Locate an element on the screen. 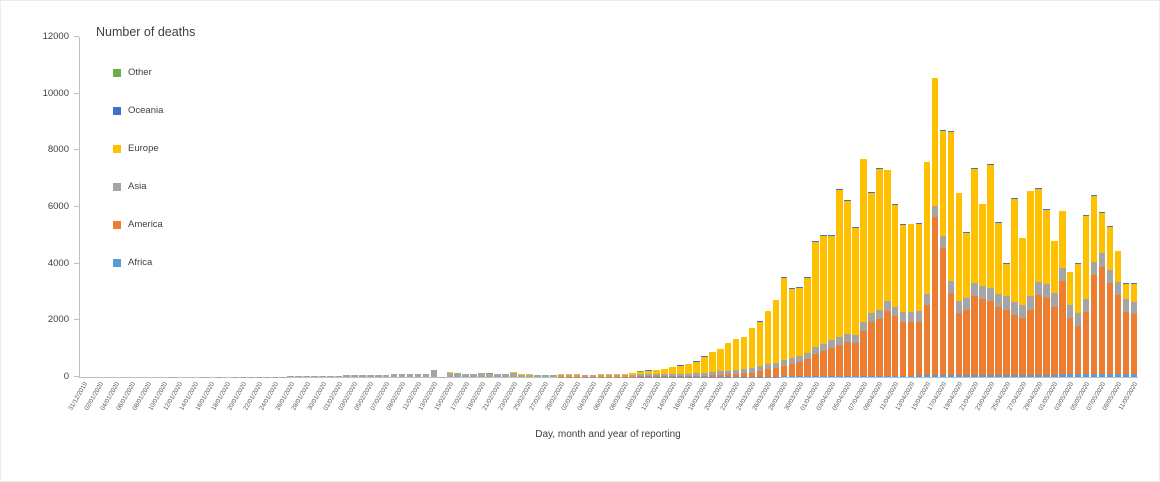 This screenshot has width=1160, height=482. bar-17/04/2020 is located at coordinates (943, 207).